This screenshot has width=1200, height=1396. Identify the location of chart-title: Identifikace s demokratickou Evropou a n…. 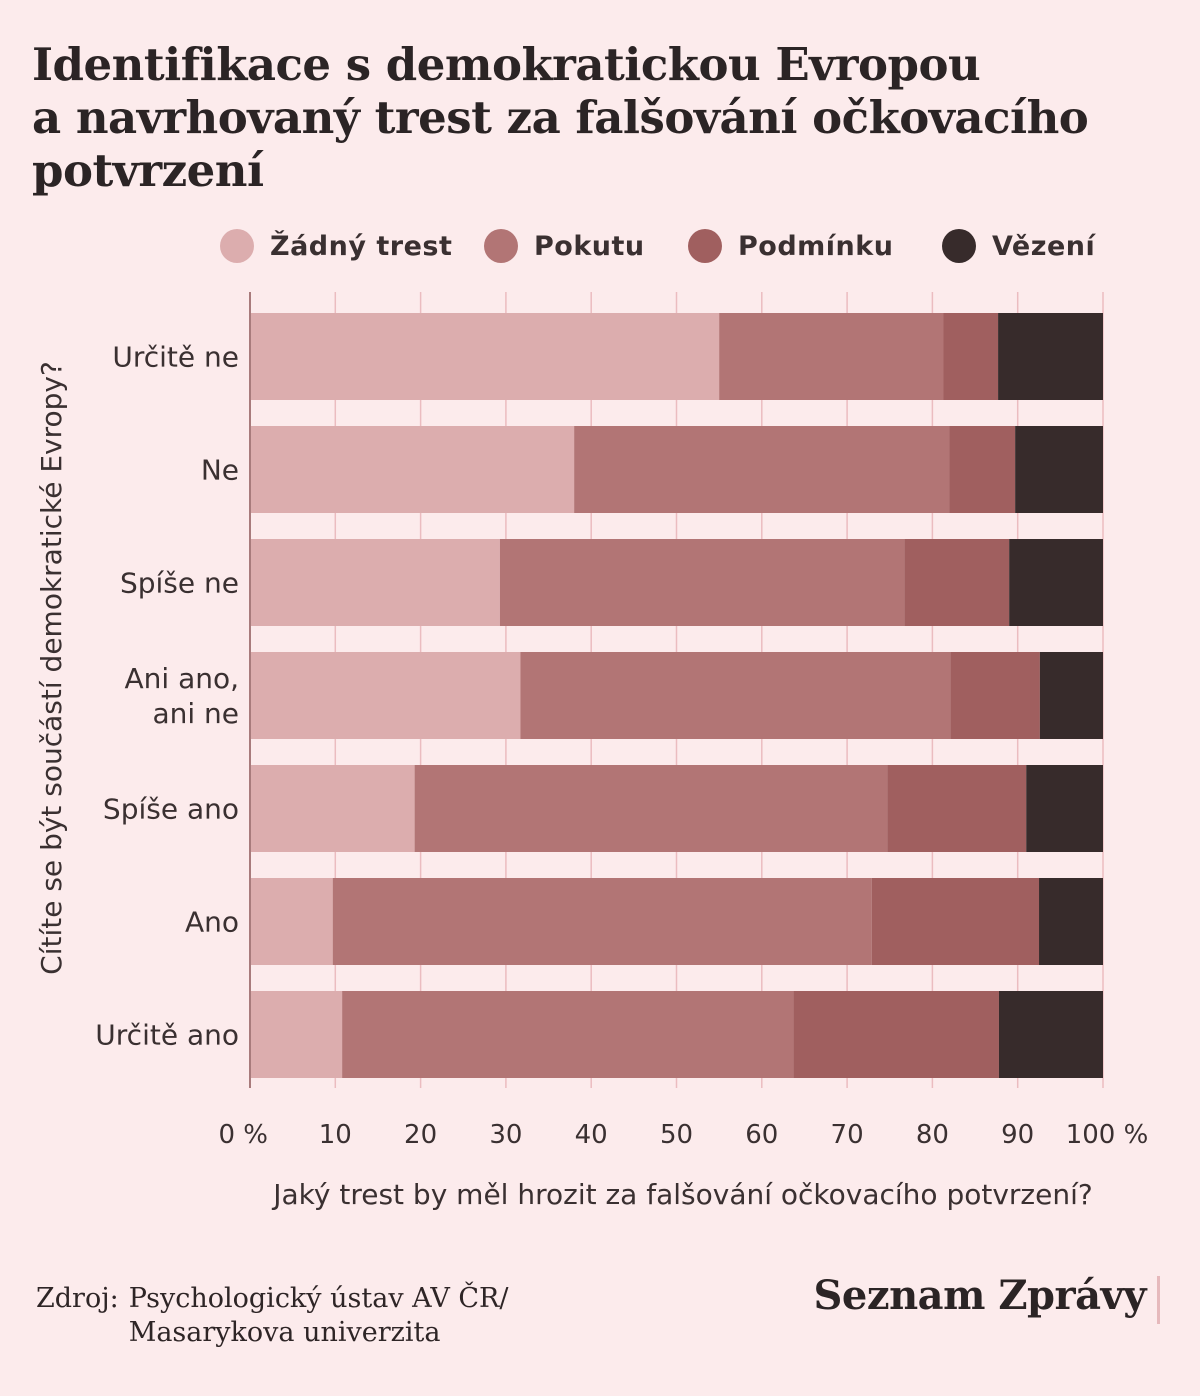
(592, 117).